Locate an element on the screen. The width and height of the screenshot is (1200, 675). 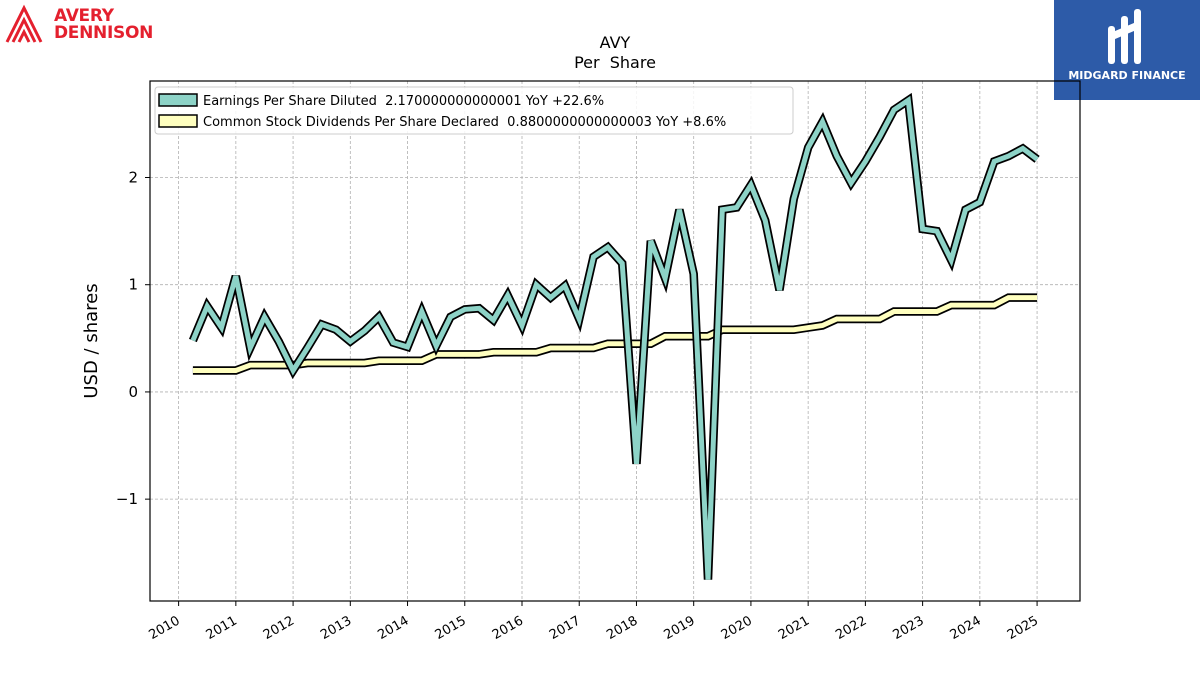
y-tick-label: 0 is located at coordinates (133, 392).